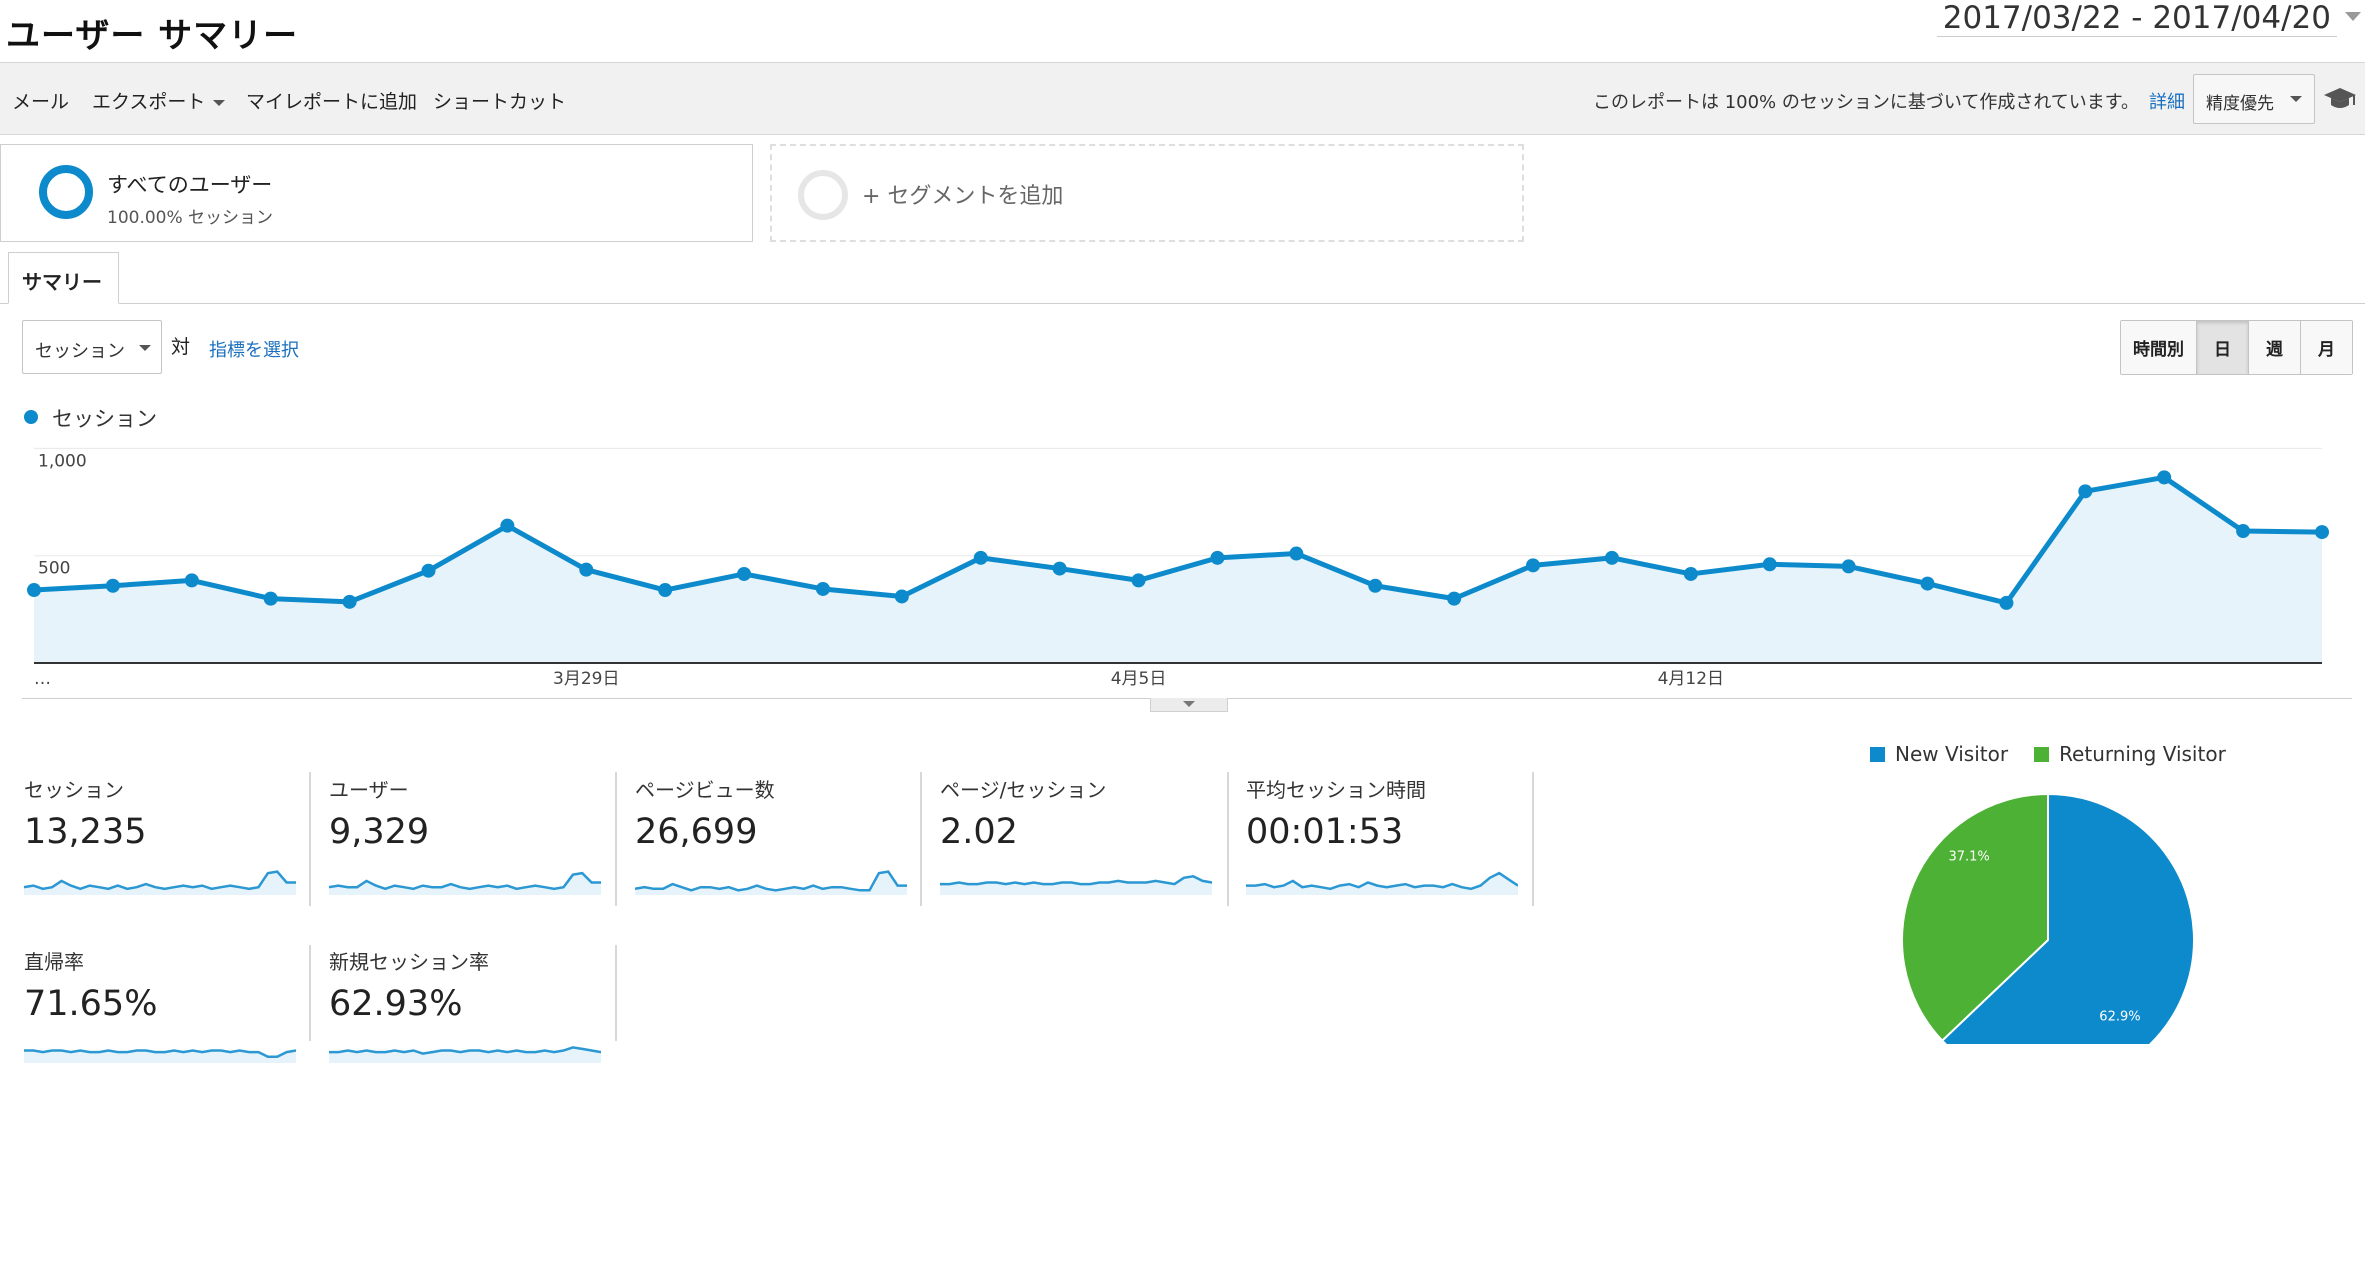 The width and height of the screenshot is (2365, 1288). I want to click on metric-label: ユーザー, so click(369, 790).